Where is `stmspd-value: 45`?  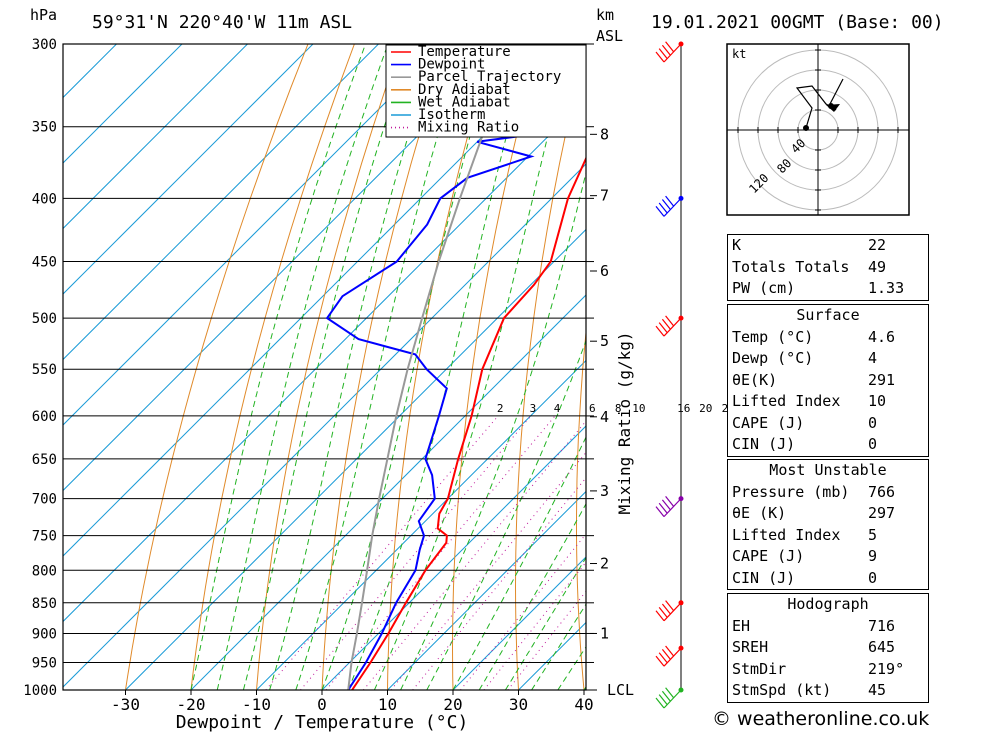
stmspd-value: 45 is located at coordinates (877, 690).